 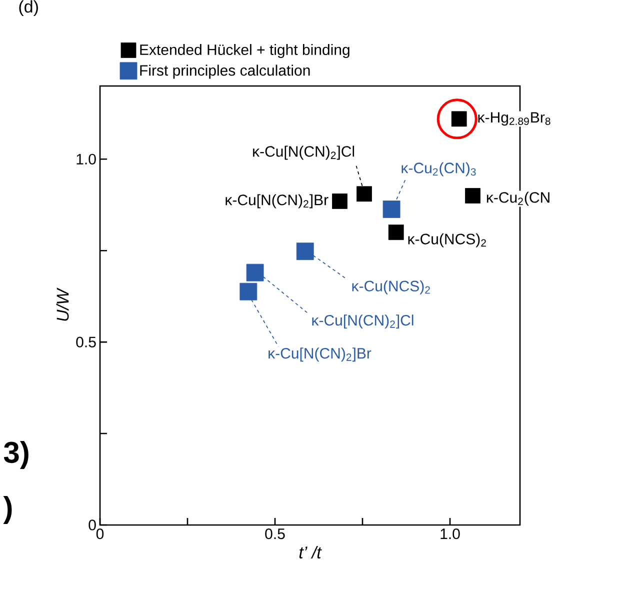 I want to click on x-tick-label: 1.0, so click(x=450, y=534).